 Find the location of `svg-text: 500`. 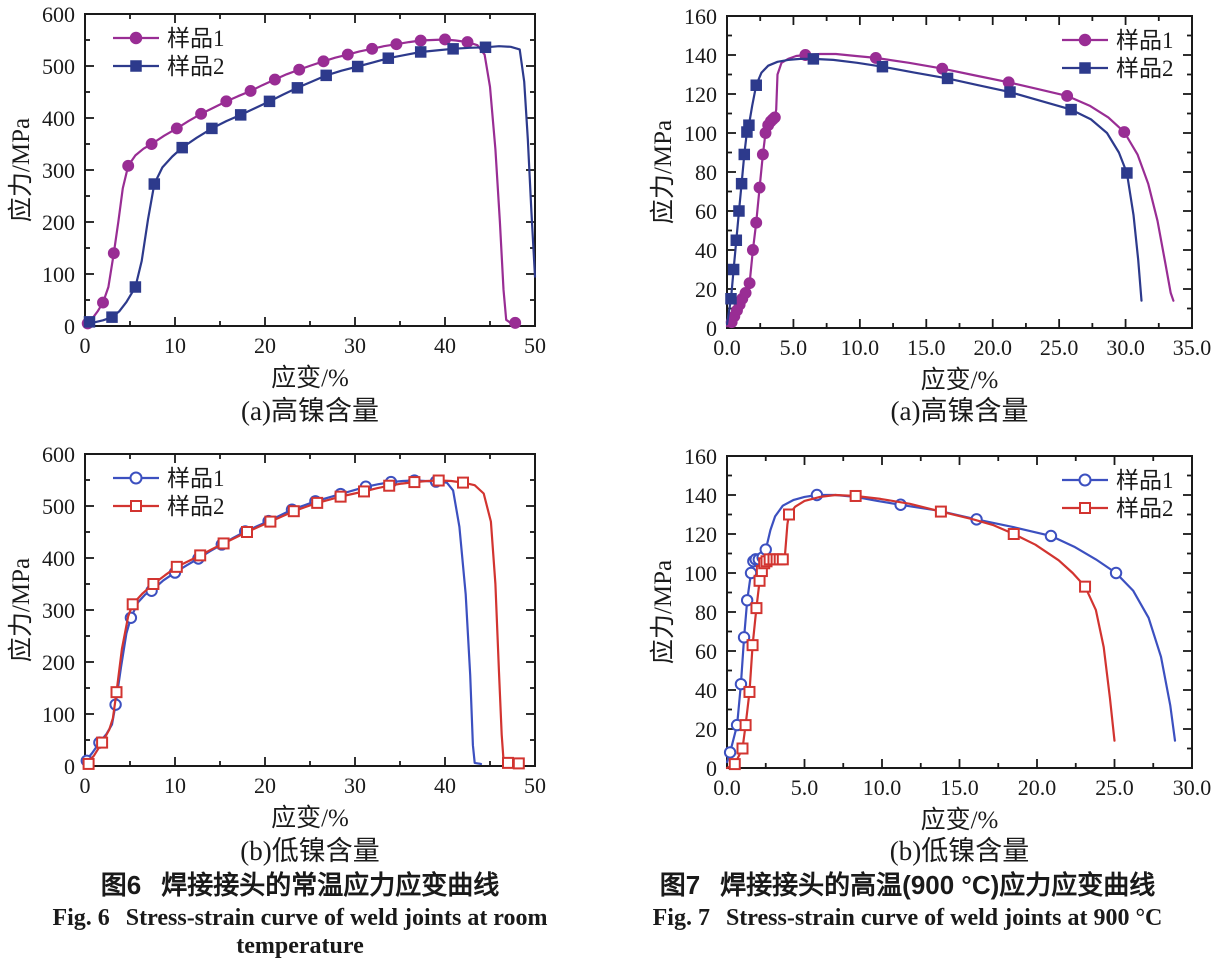

svg-text: 500 is located at coordinates (58, 66).